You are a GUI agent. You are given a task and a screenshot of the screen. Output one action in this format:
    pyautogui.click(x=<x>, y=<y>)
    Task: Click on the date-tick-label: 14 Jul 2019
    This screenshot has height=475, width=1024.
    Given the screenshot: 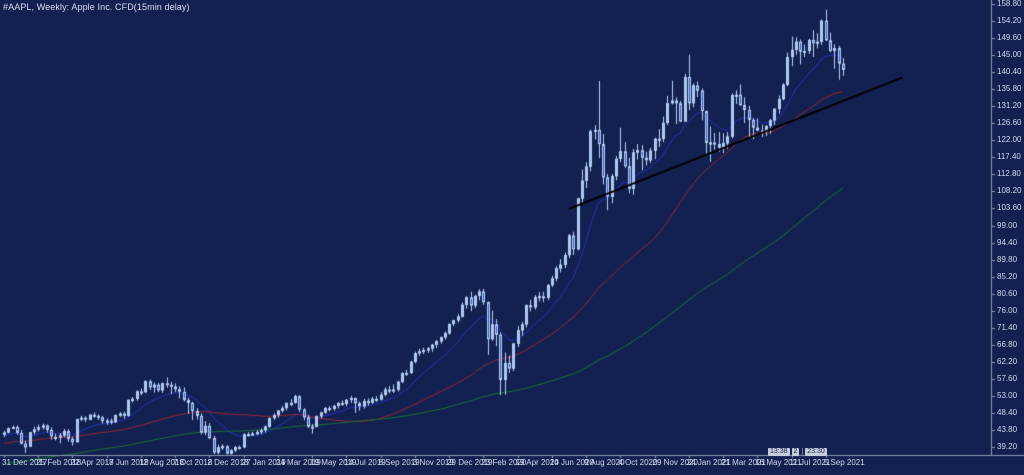 What is the action you would take?
    pyautogui.click(x=365, y=462)
    